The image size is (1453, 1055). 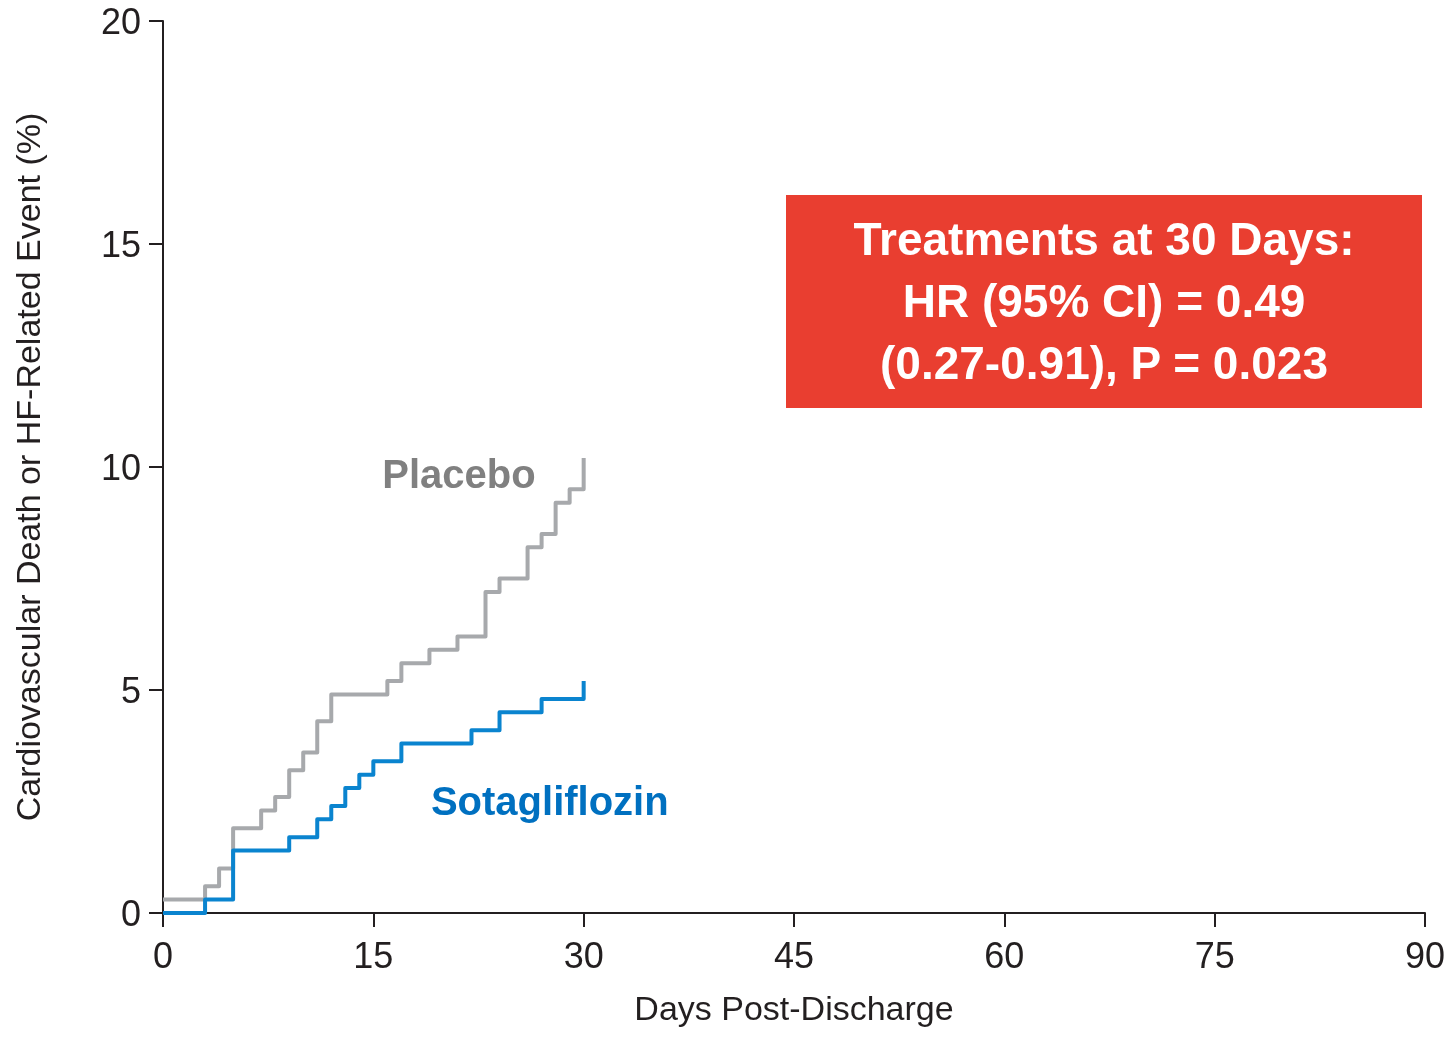 What do you see at coordinates (1004, 955) in the screenshot?
I see `x-tick-label: 60` at bounding box center [1004, 955].